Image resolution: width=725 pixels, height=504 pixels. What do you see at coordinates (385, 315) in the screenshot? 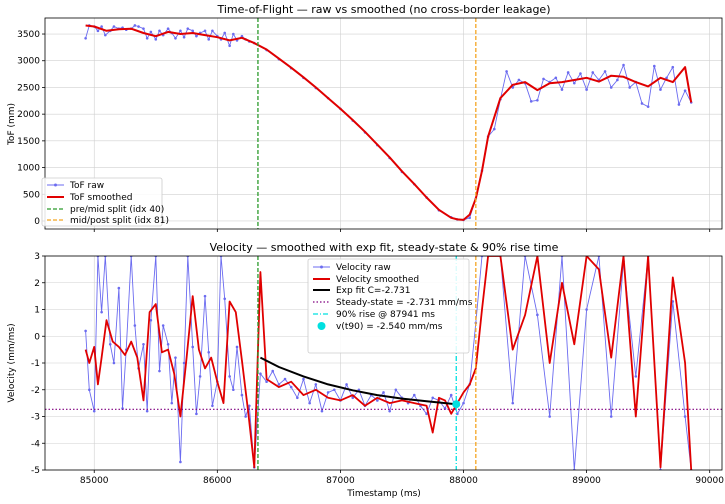
I see `legend-rise-label: 90% rise @ 87941 ms` at bounding box center [385, 315].